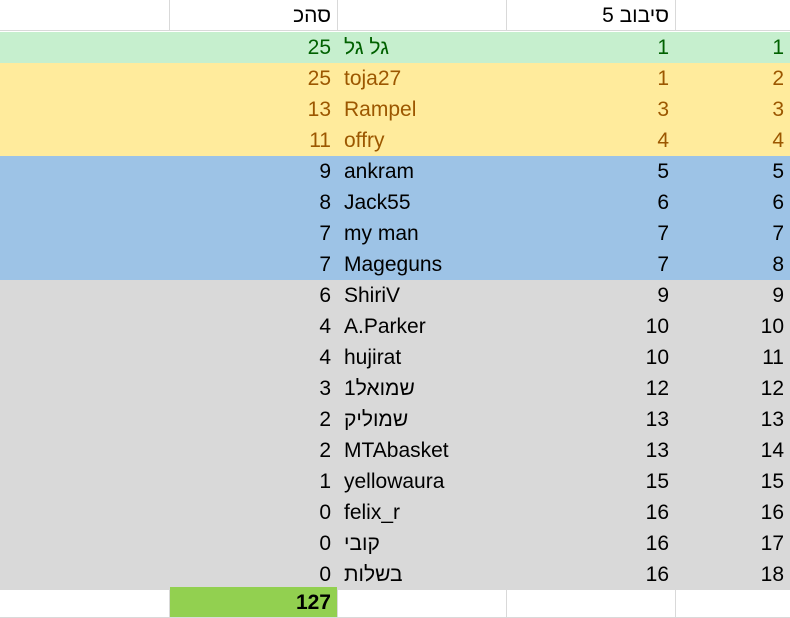 The image size is (790, 618). What do you see at coordinates (372, 295) in the screenshot?
I see `name-cell: ShiriV` at bounding box center [372, 295].